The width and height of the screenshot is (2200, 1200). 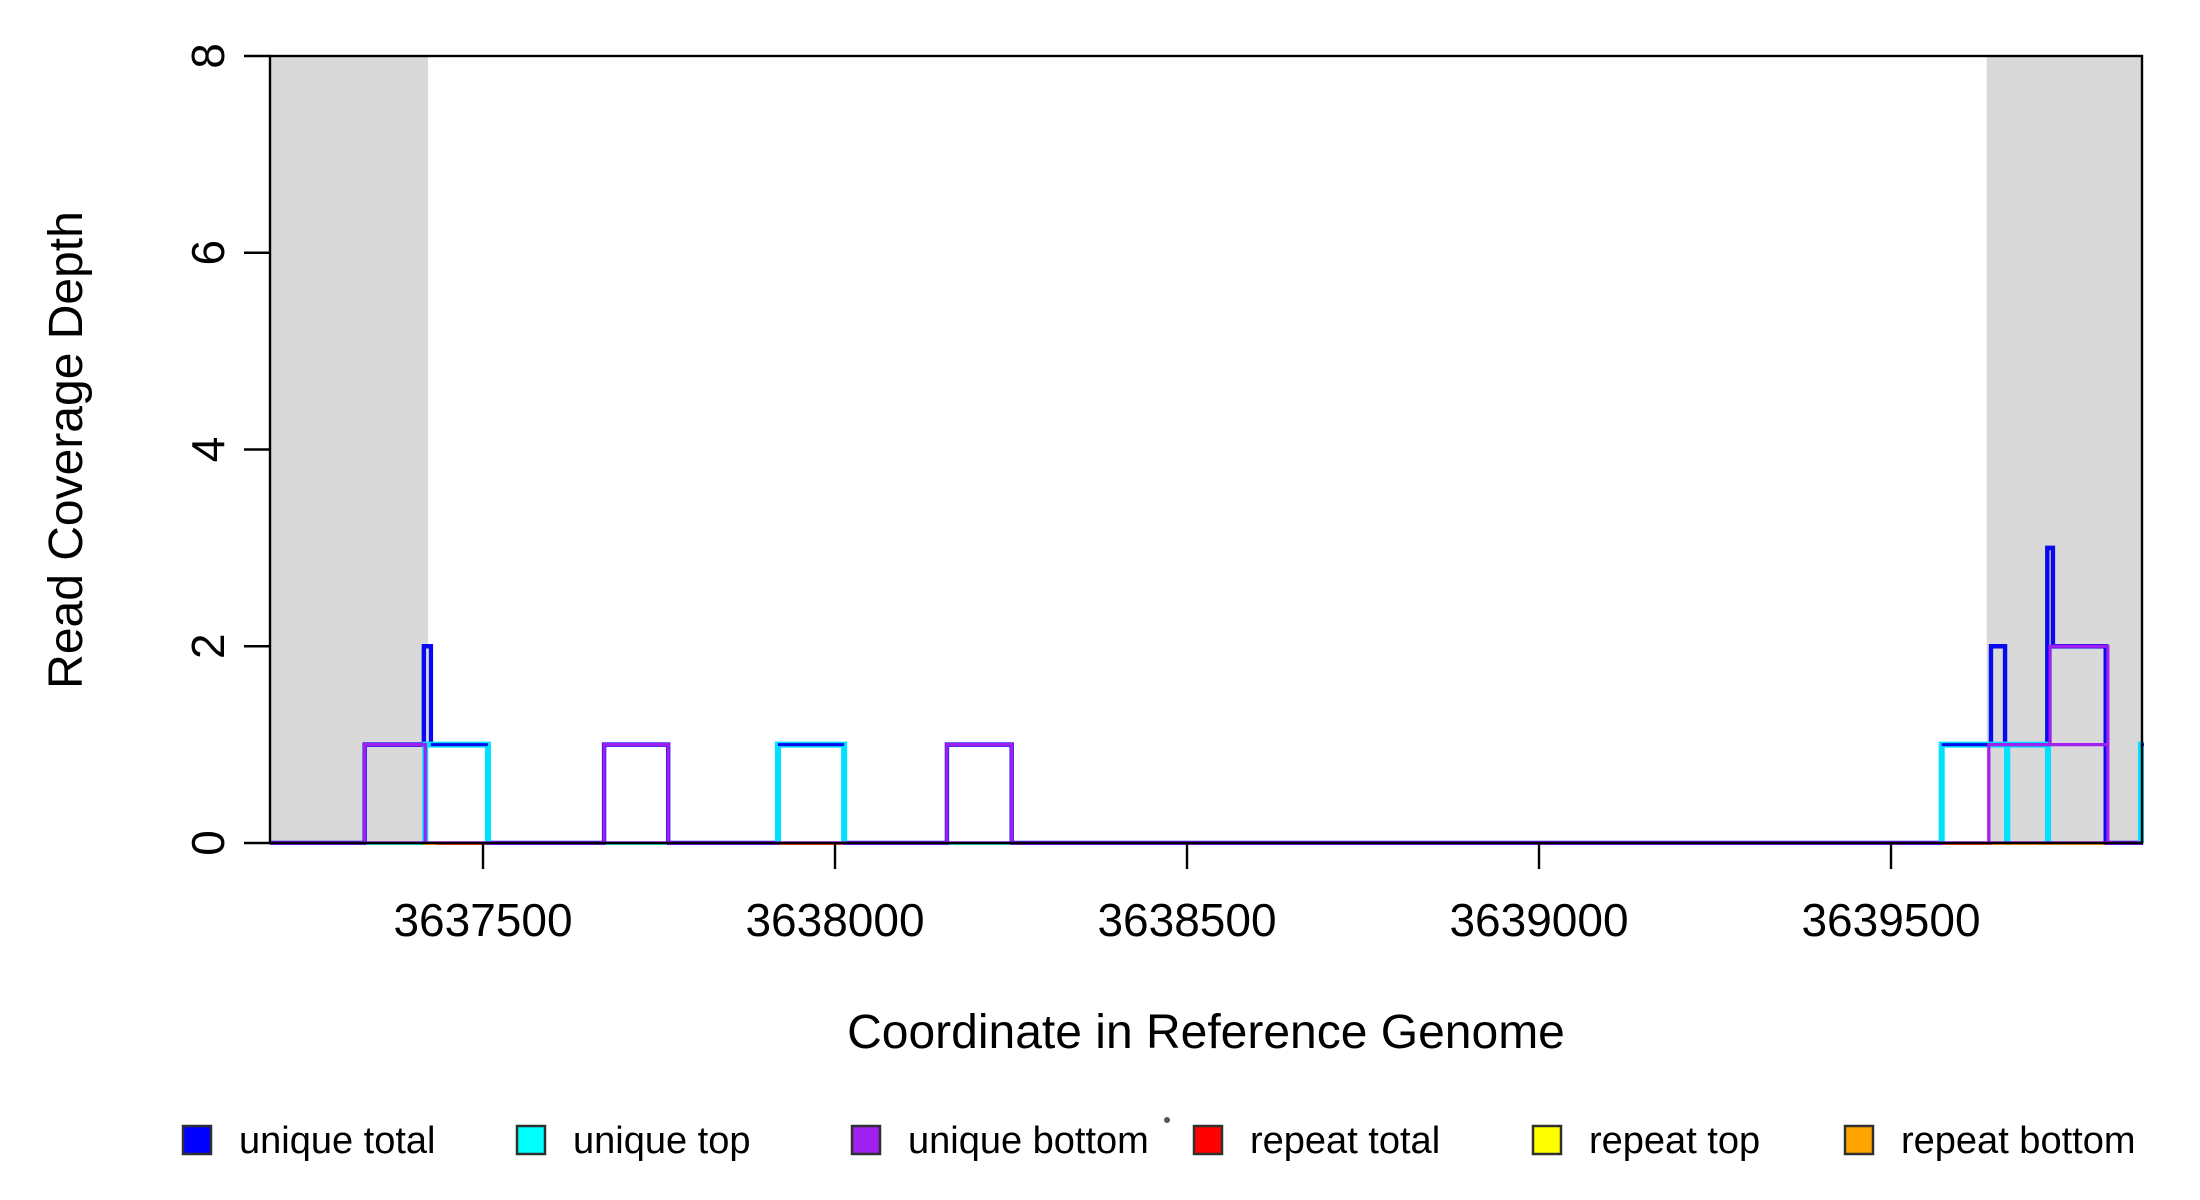 I want to click on y-tick-label: 6, so click(x=208, y=253).